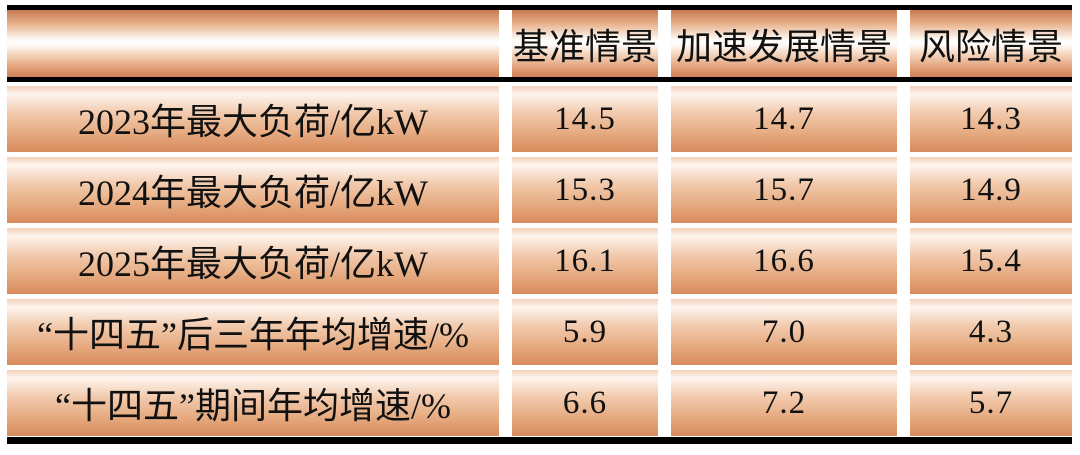 The image size is (1080, 455). Describe the element at coordinates (253, 190) in the screenshot. I see `row-label-cell: 2024年最大负荷/亿kW` at that location.